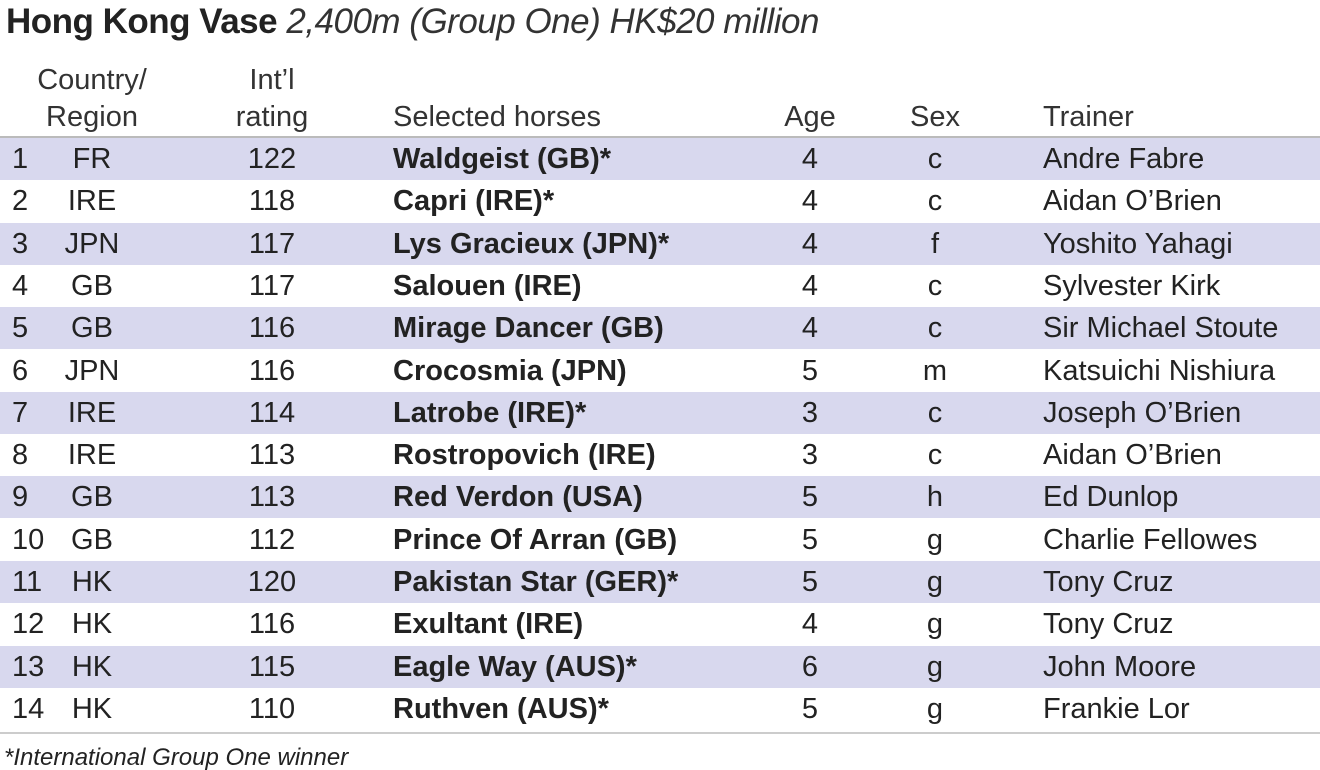 This screenshot has height=770, width=1320. Describe the element at coordinates (1132, 285) in the screenshot. I see `table-cell: Sylvester Kirk` at that location.